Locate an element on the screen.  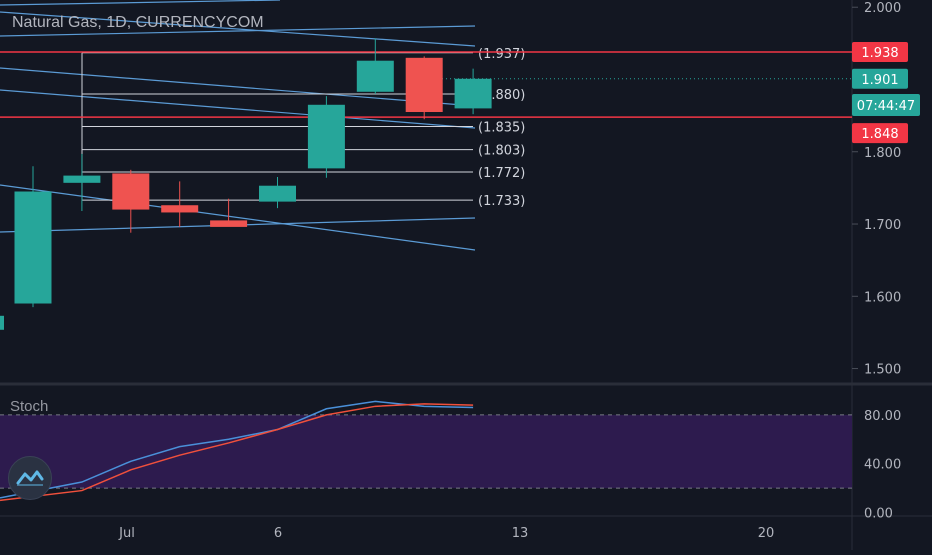
countdown-badge-bg is located at coordinates (886, 105).